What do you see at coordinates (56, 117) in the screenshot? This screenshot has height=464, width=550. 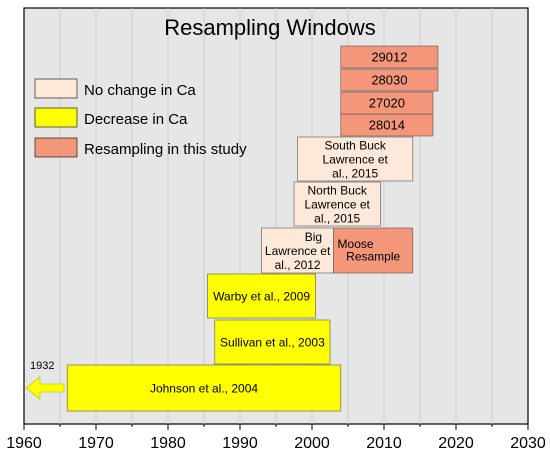 I see `legend-swatch-decrease` at bounding box center [56, 117].